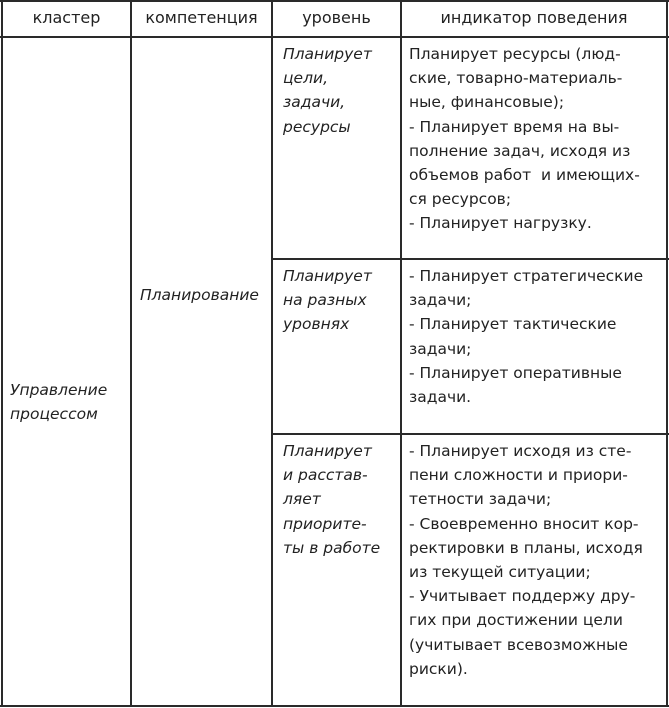 The width and height of the screenshot is (669, 708). I want to click on text-line: - Своевременно вносит кор-, so click(524, 523).